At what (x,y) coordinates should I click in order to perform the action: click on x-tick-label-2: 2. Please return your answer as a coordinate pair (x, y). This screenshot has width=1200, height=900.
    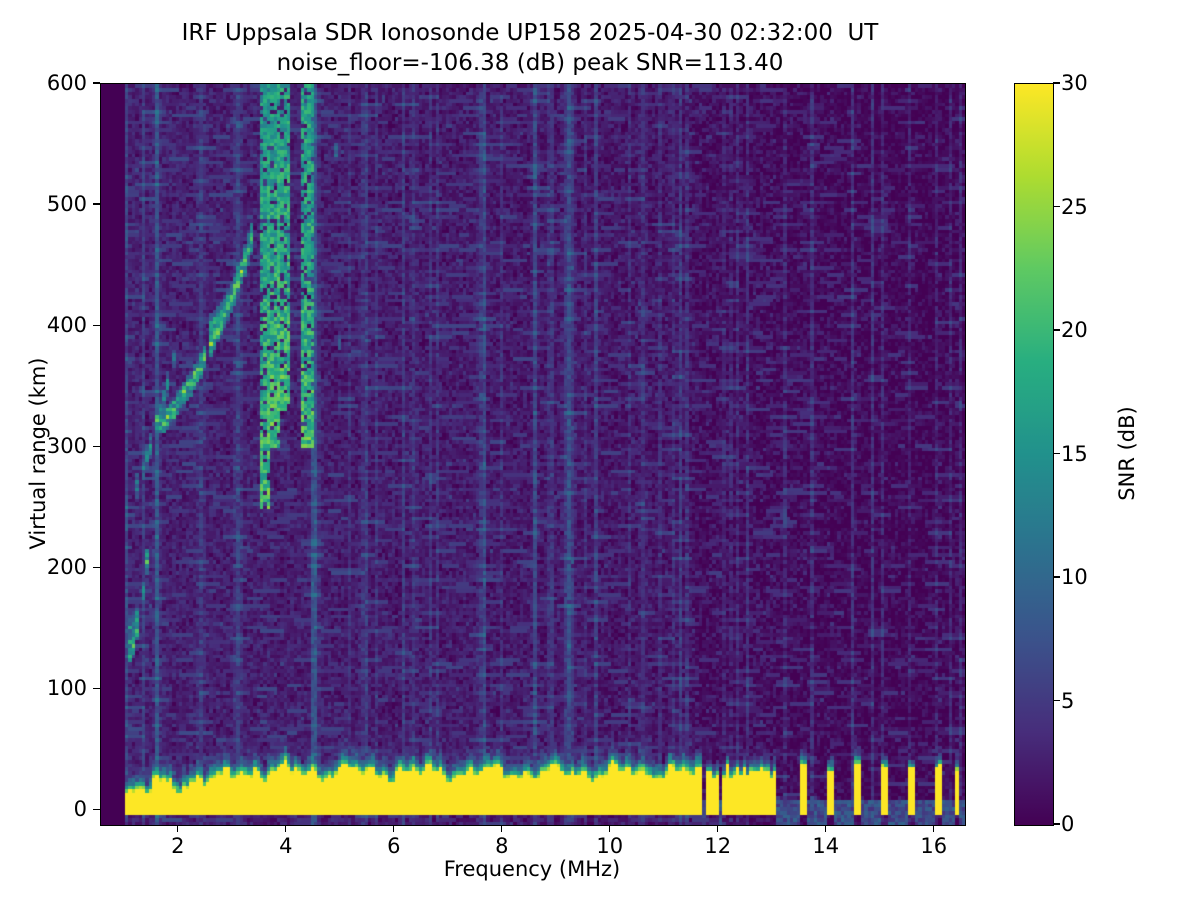
    Looking at the image, I should click on (178, 846).